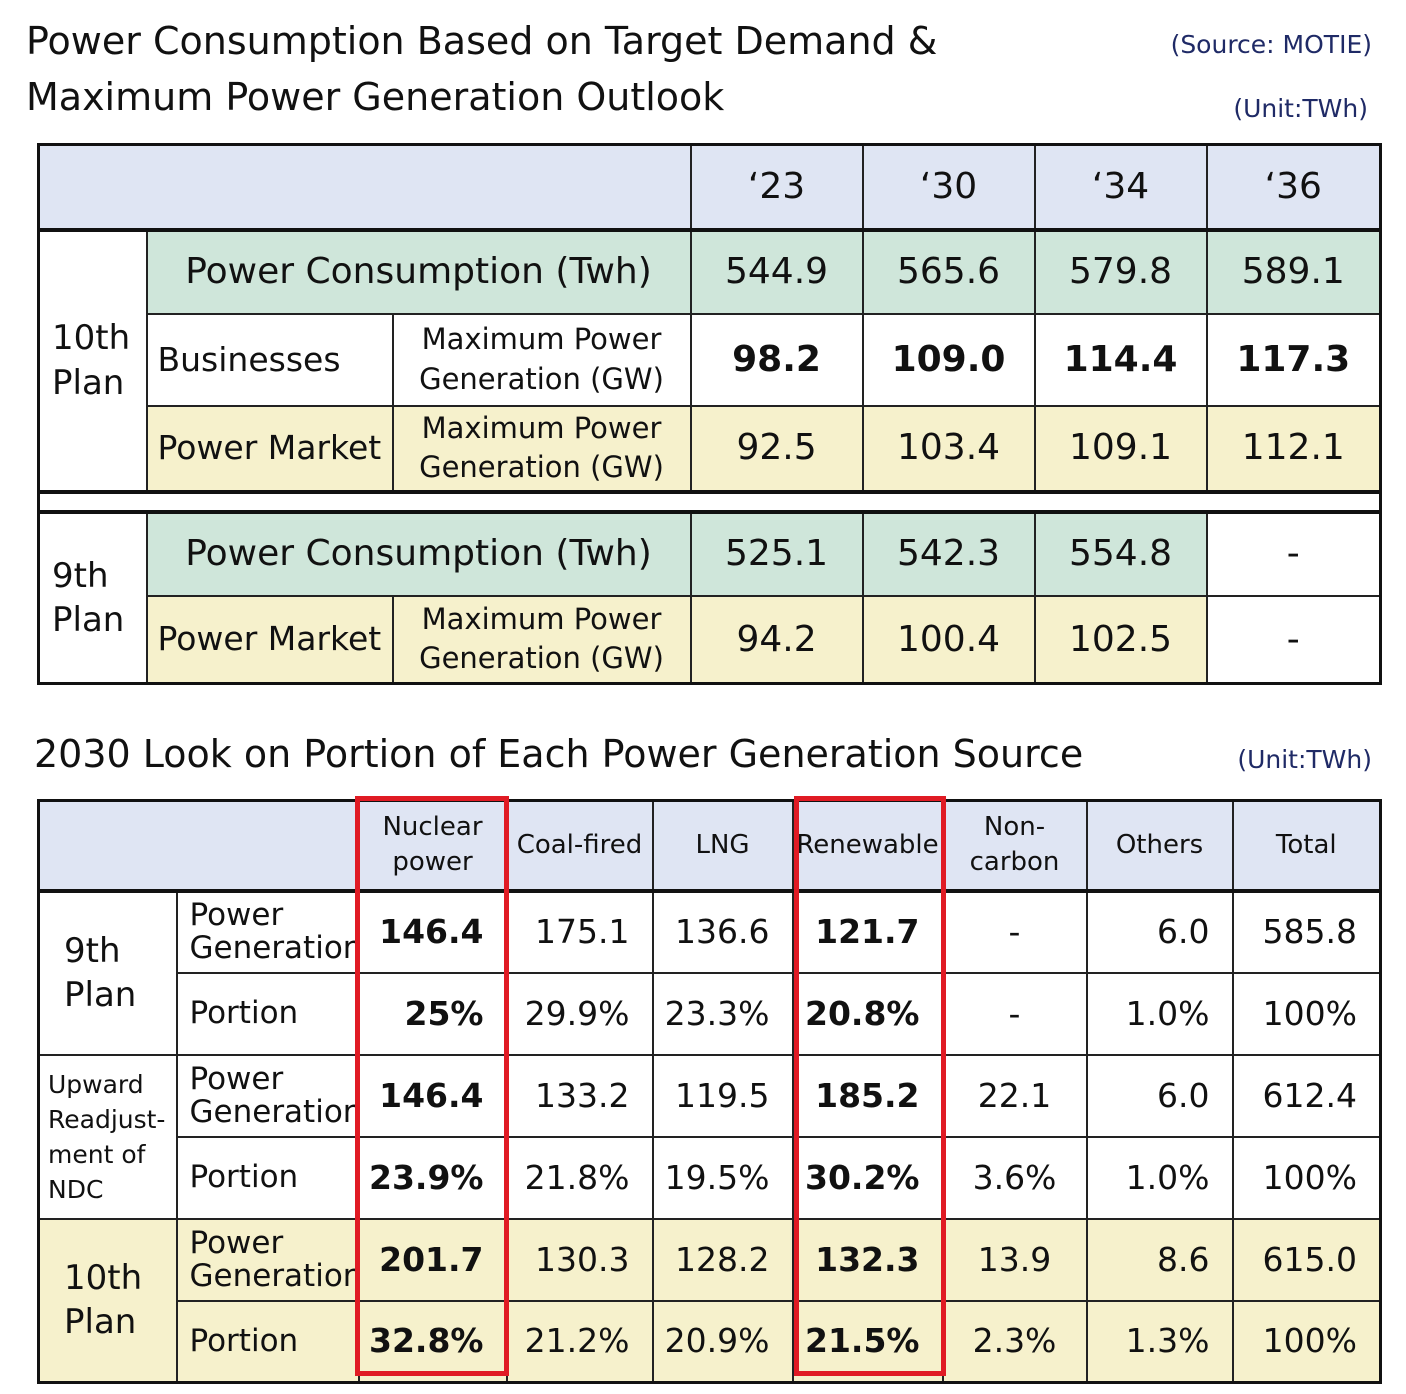 Image resolution: width=1406 pixels, height=1394 pixels. I want to click on year-header: ‘36, so click(1293, 187).